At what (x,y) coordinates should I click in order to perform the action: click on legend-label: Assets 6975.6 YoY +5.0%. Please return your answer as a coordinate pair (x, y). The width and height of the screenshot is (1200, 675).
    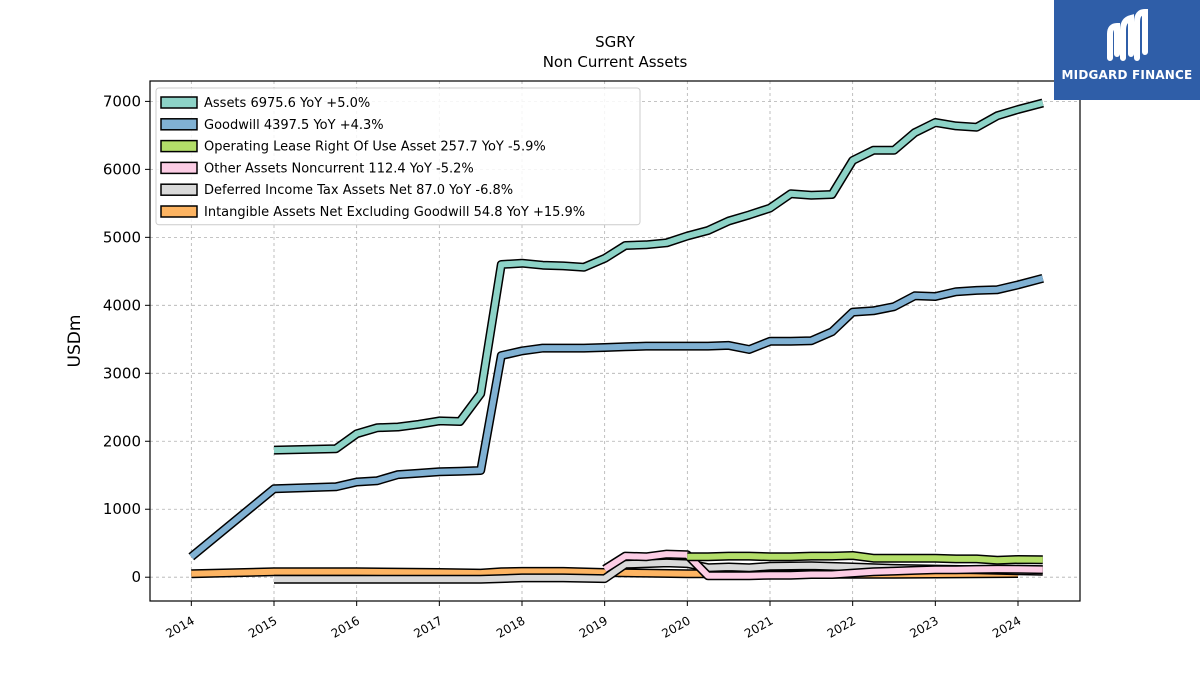
    Looking at the image, I should click on (287, 103).